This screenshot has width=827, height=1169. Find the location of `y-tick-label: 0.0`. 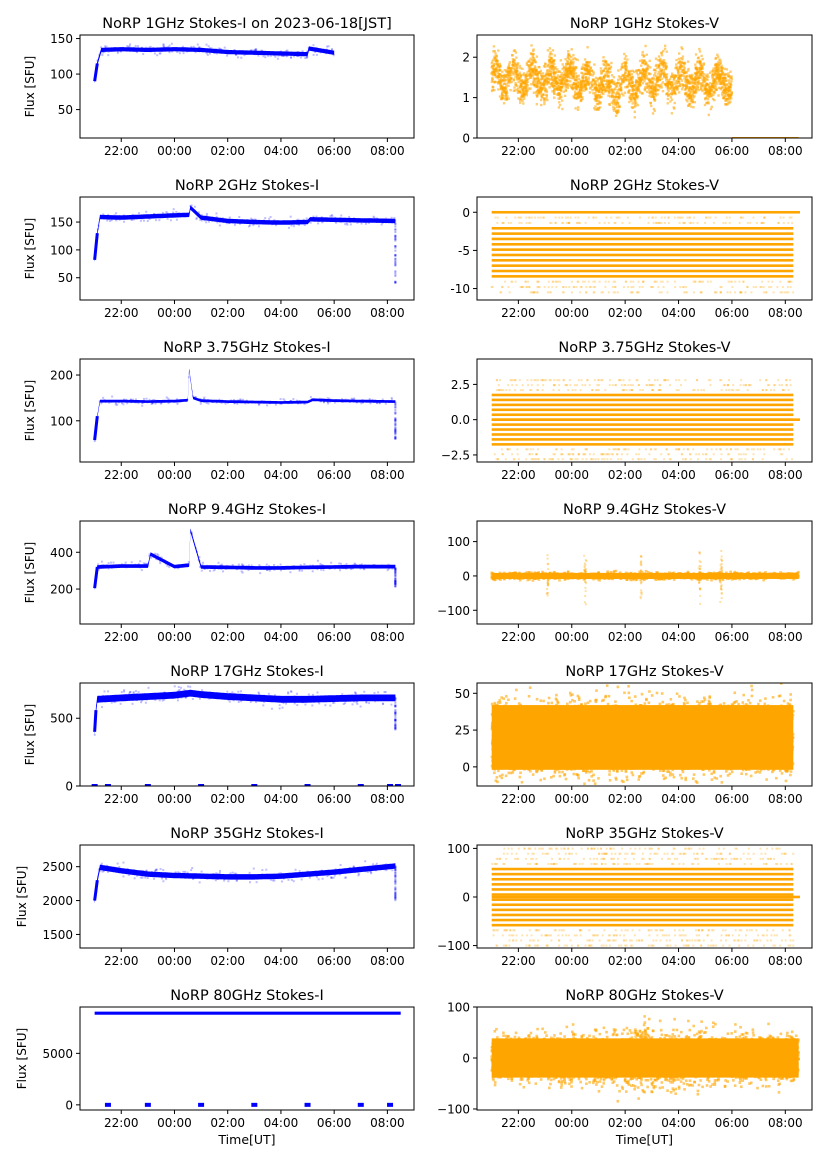

y-tick-label: 0.0 is located at coordinates (460, 420).